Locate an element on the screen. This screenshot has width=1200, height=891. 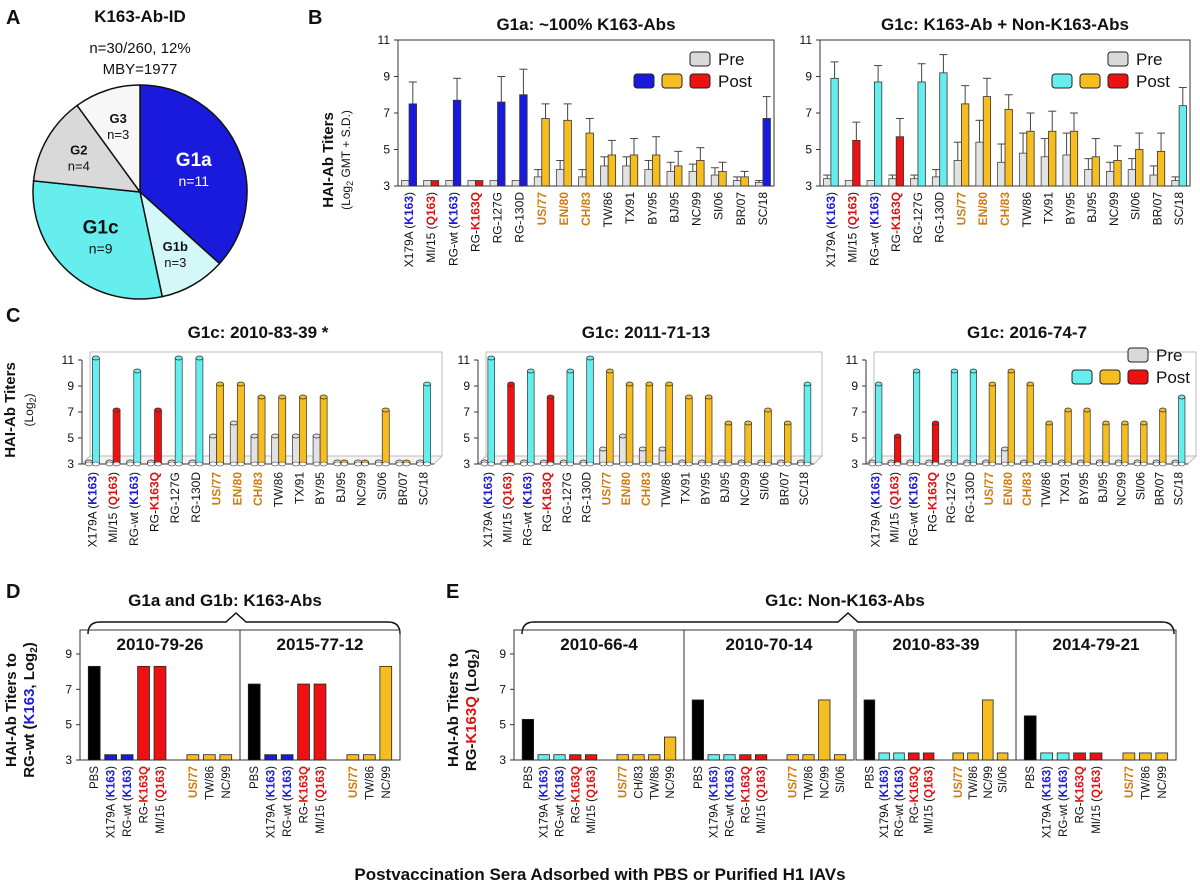
y-tick-label: 3 is located at coordinates (70, 464).